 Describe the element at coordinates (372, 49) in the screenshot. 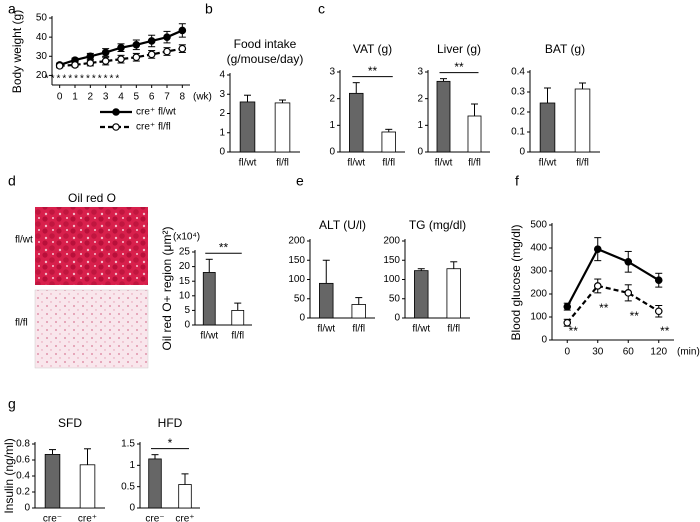

I see `chart-title: VAT (g)` at that location.